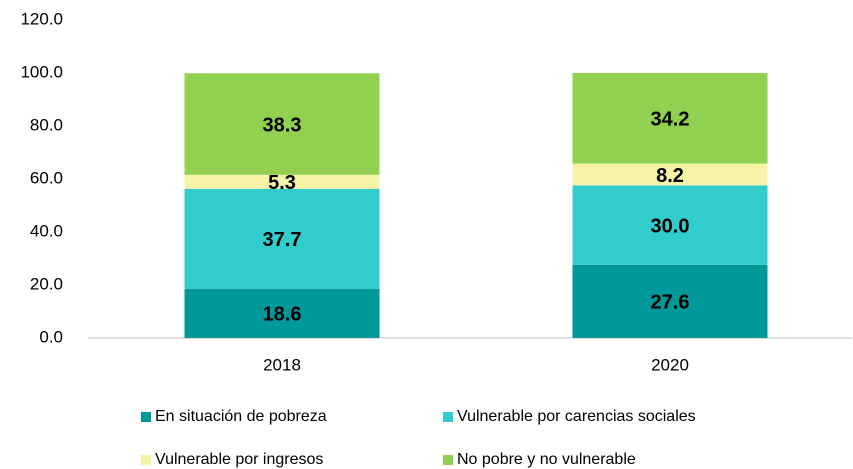 The width and height of the screenshot is (853, 469). I want to click on data-label: 34.2, so click(670, 120).